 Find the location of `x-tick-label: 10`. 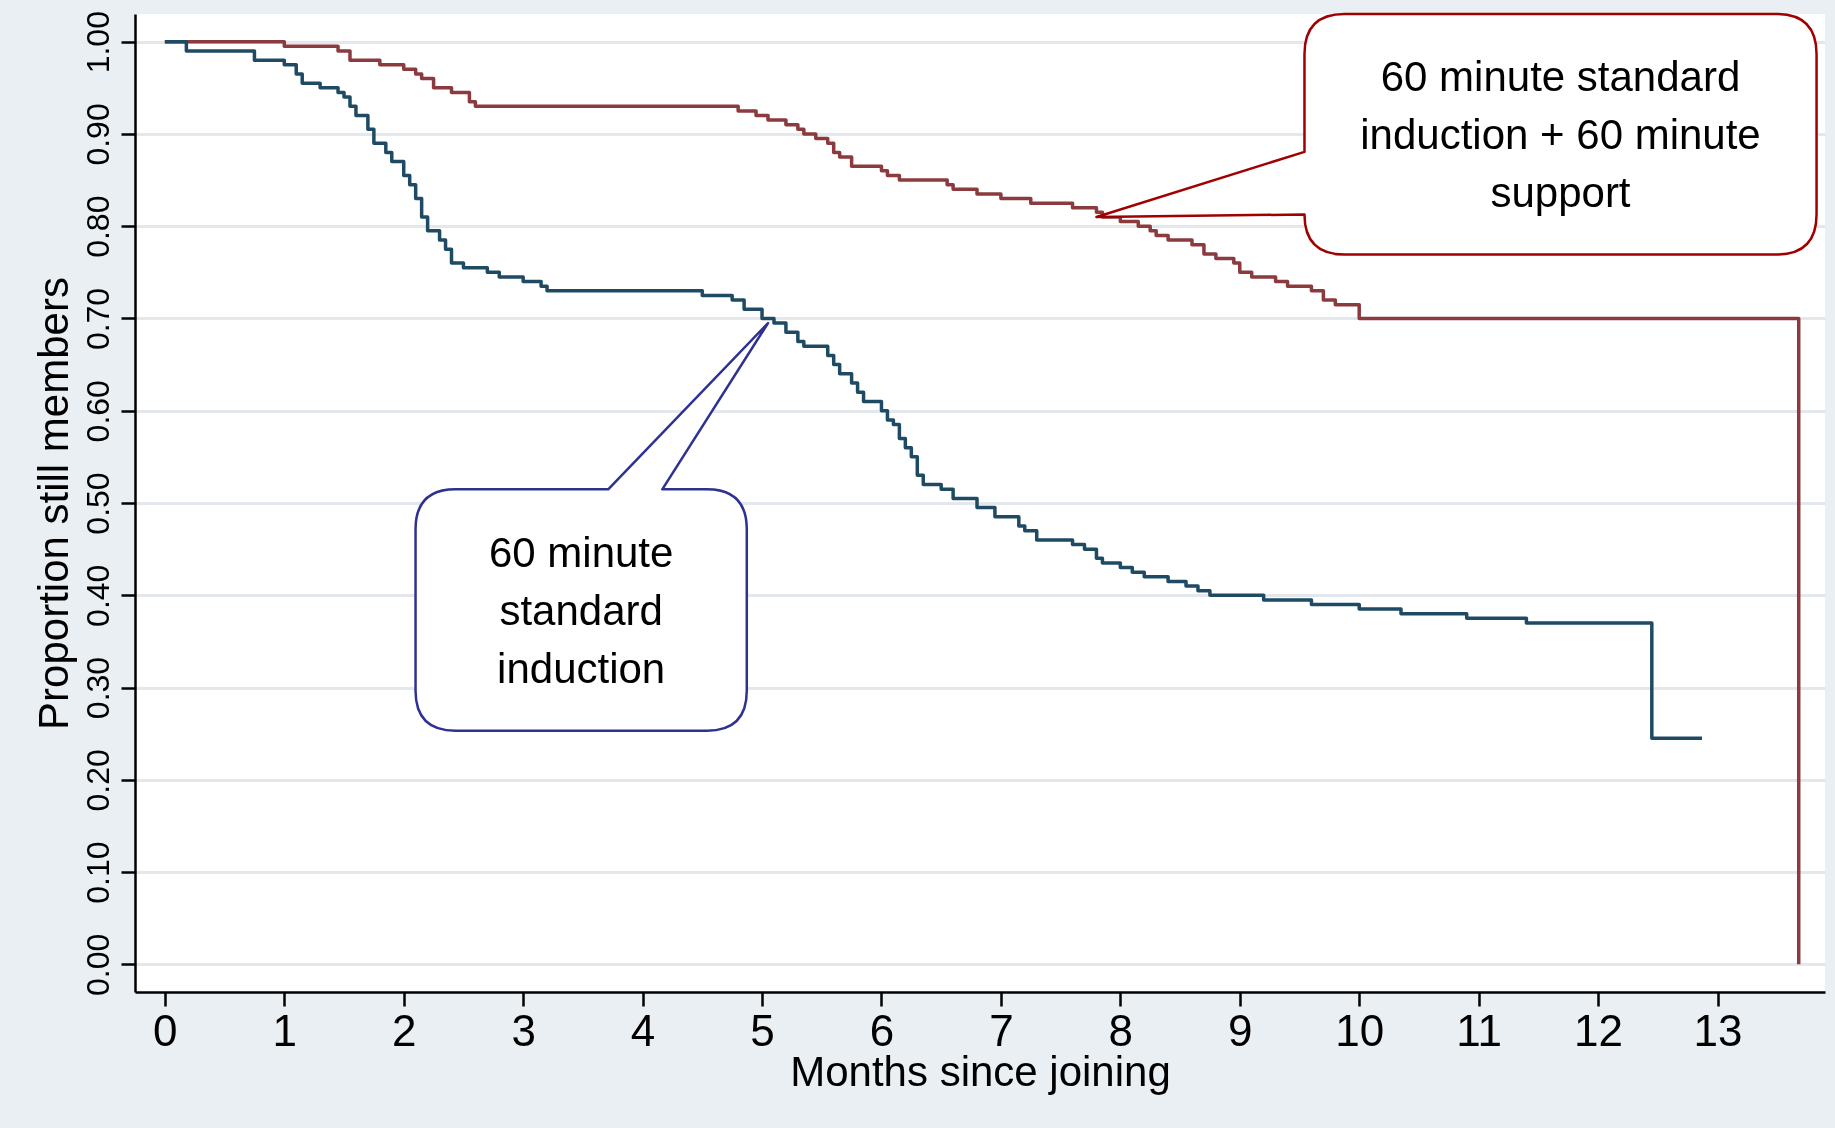

x-tick-label: 10 is located at coordinates (1360, 1030).